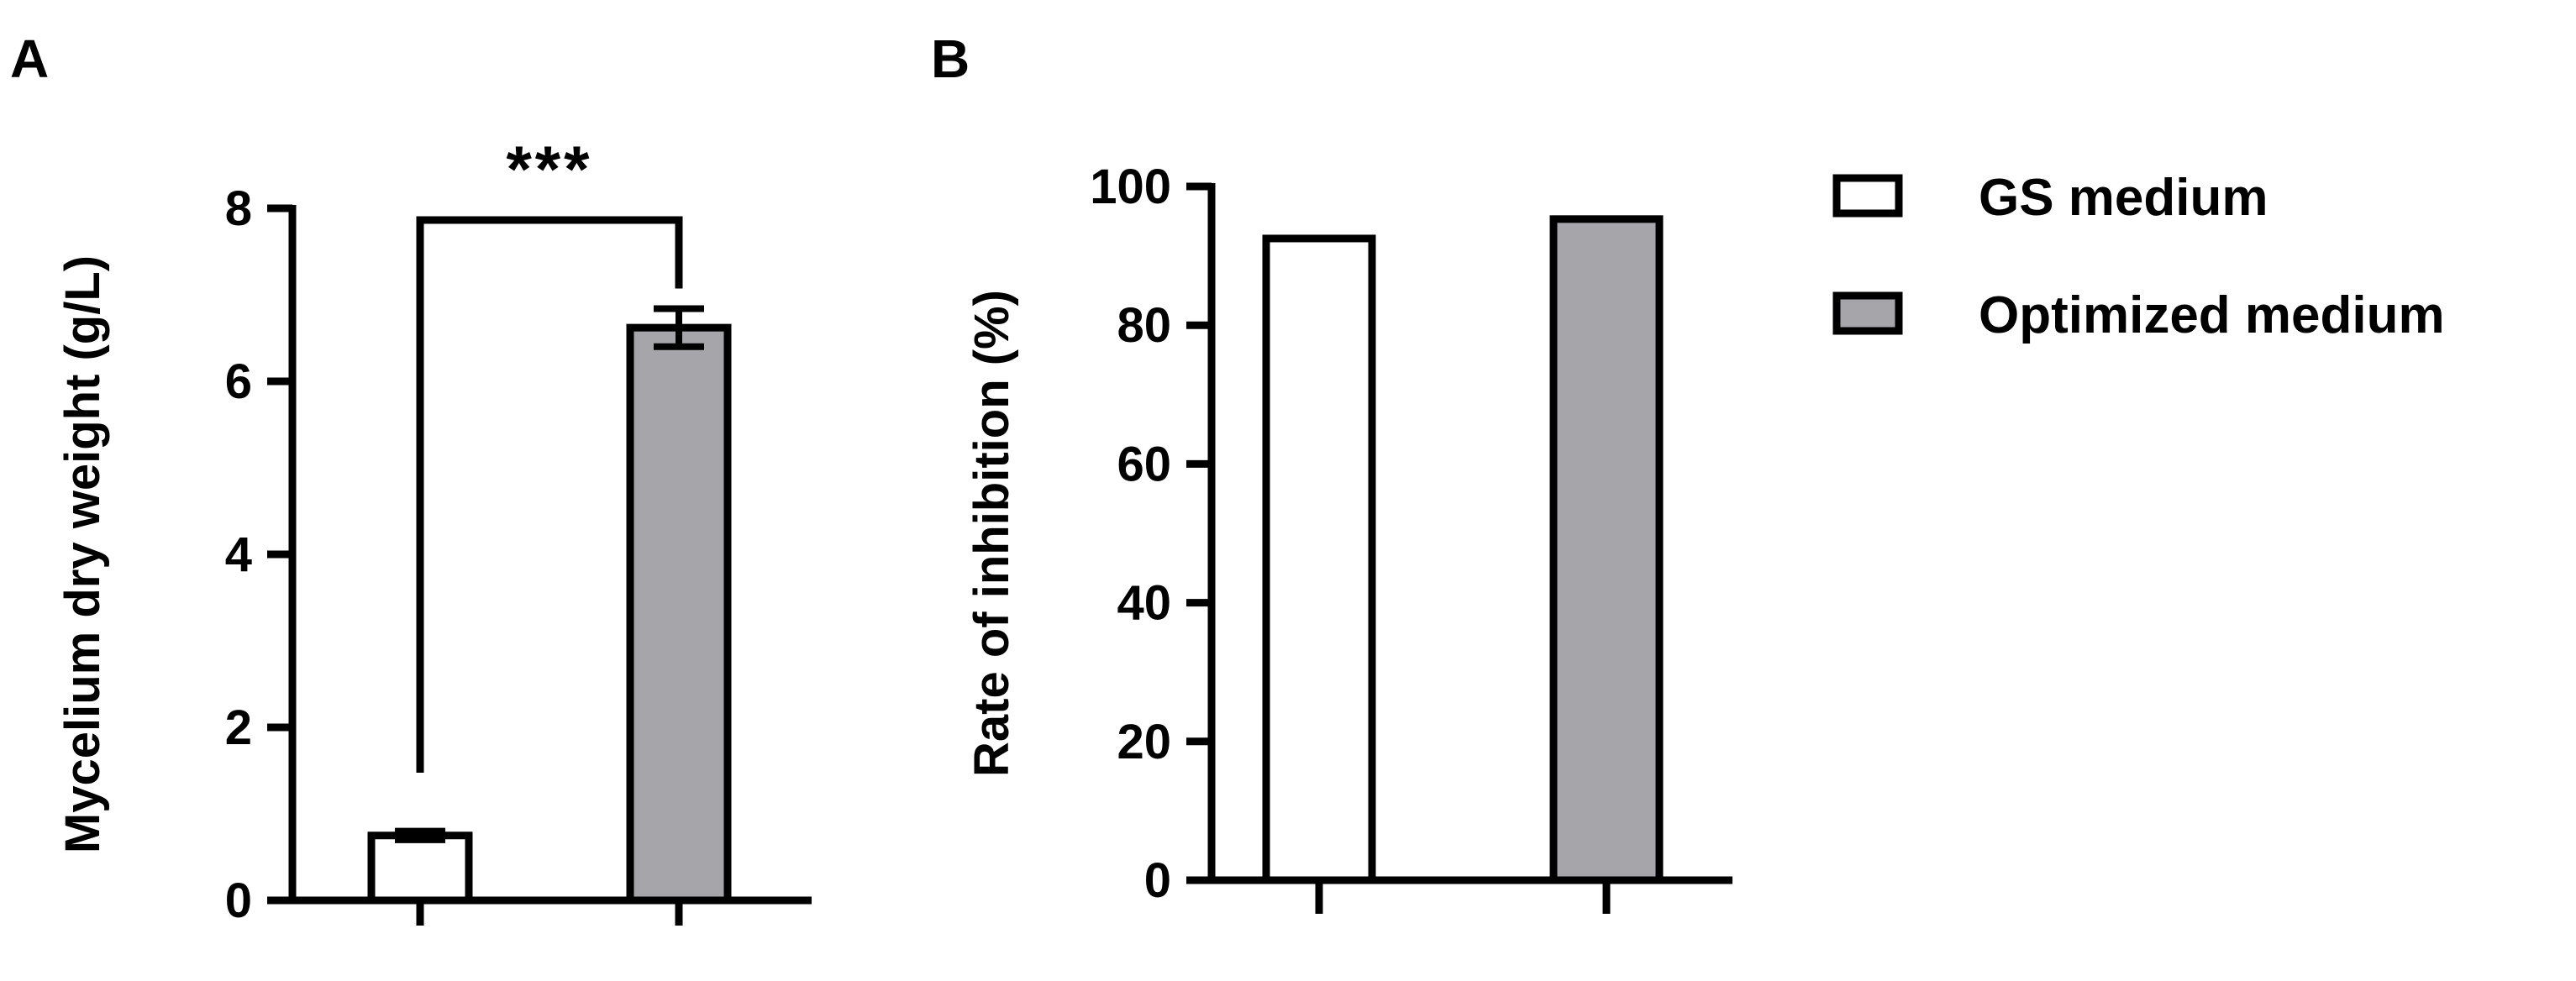  Describe the element at coordinates (1144, 604) in the screenshot. I see `y-tick-label: 40` at that location.